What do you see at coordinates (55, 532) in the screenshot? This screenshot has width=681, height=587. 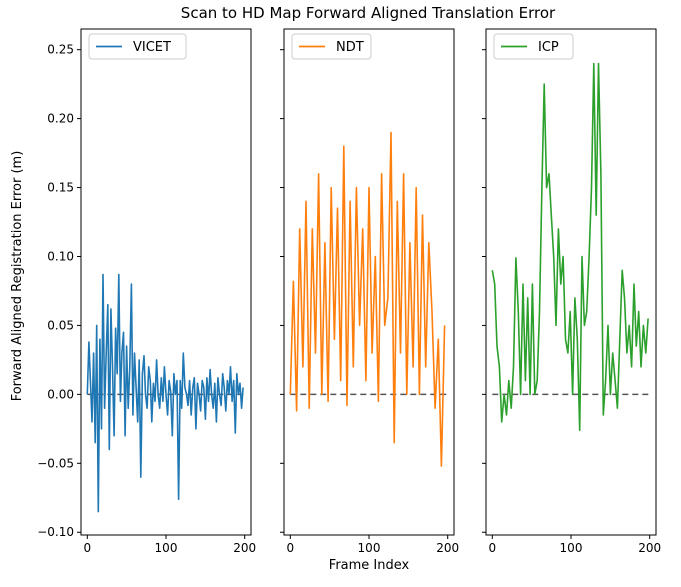 I see `y-tick-label: −0.10` at bounding box center [55, 532].